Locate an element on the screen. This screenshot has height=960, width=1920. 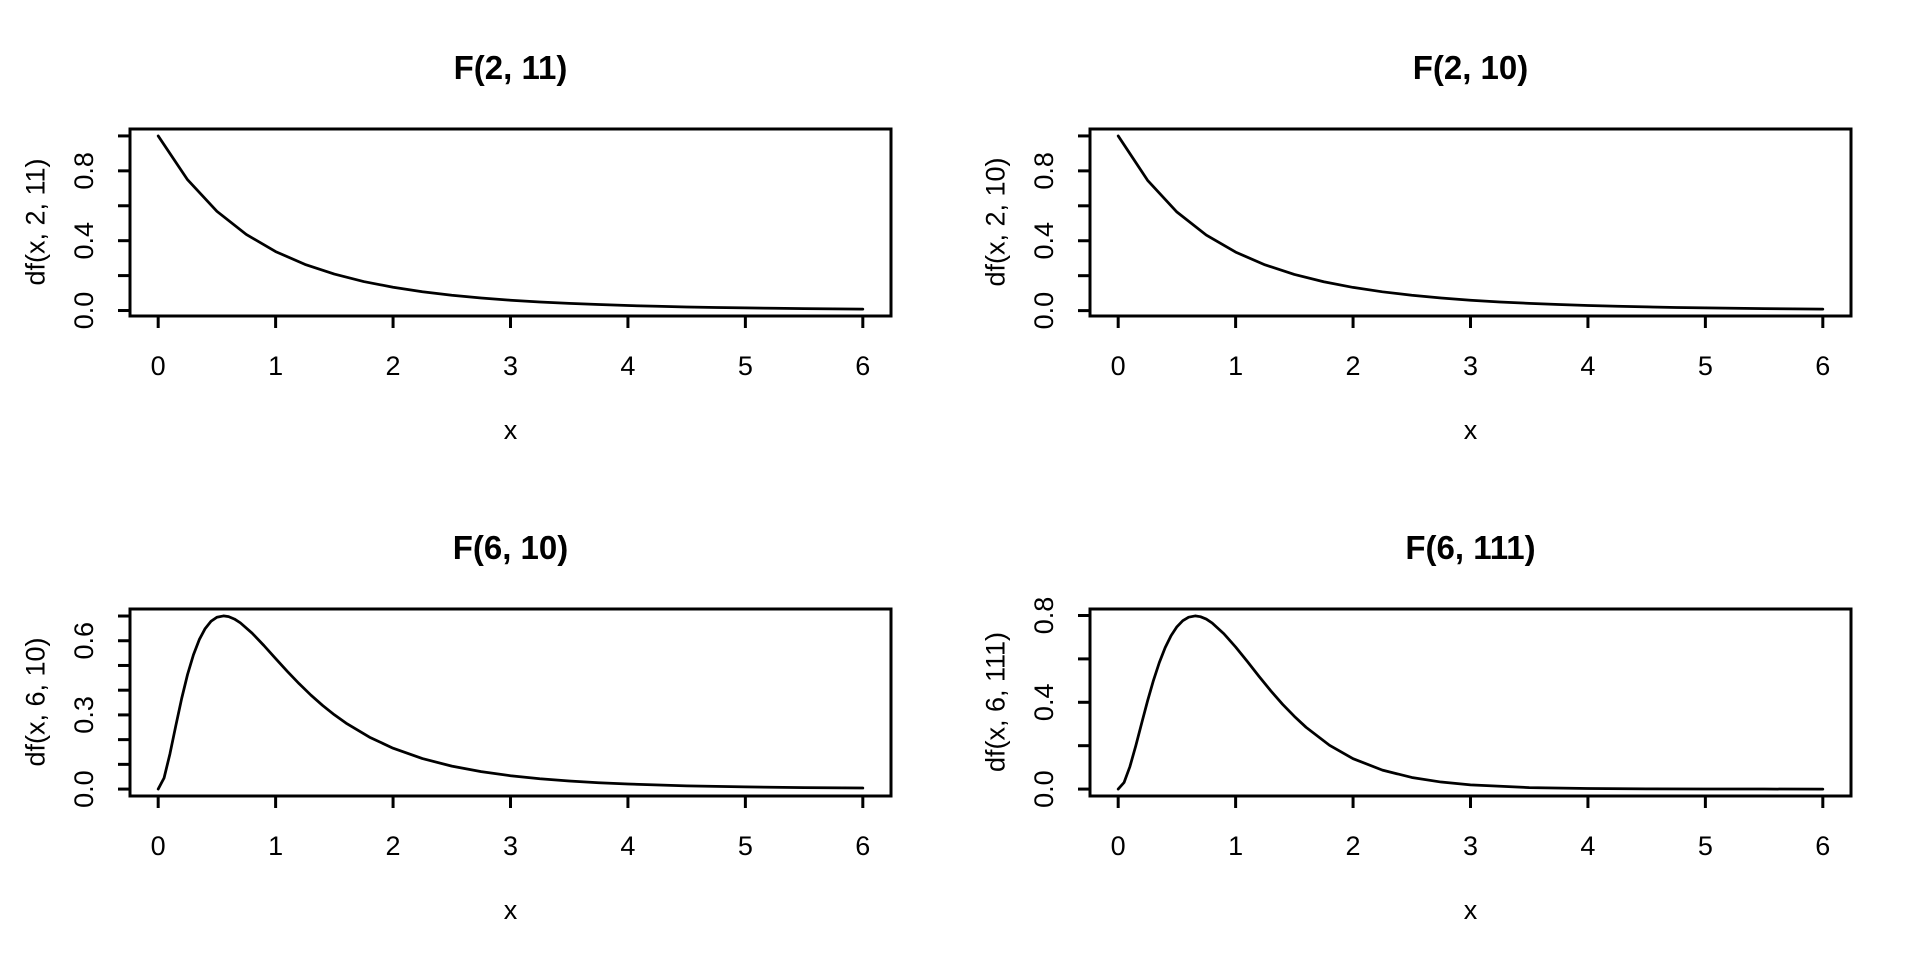
plot-title: F(6, 10) is located at coordinates (510, 547).